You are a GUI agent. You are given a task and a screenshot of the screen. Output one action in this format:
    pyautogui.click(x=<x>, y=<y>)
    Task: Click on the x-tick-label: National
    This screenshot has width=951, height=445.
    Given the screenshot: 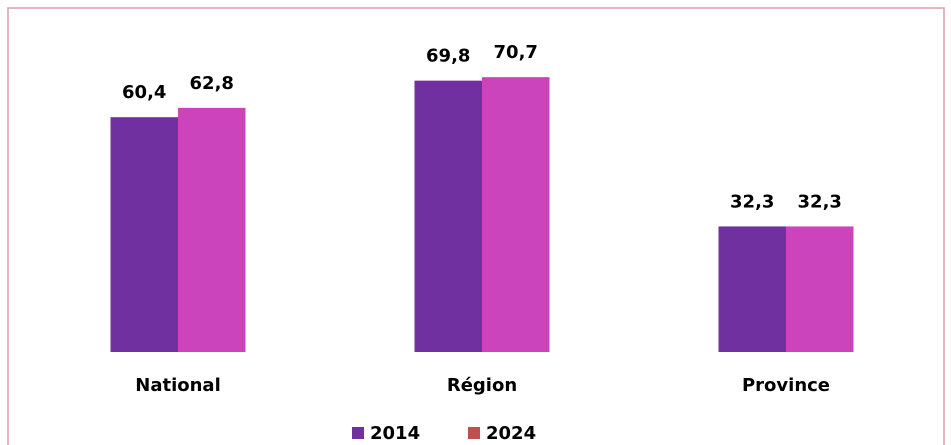 What is the action you would take?
    pyautogui.click(x=177, y=385)
    